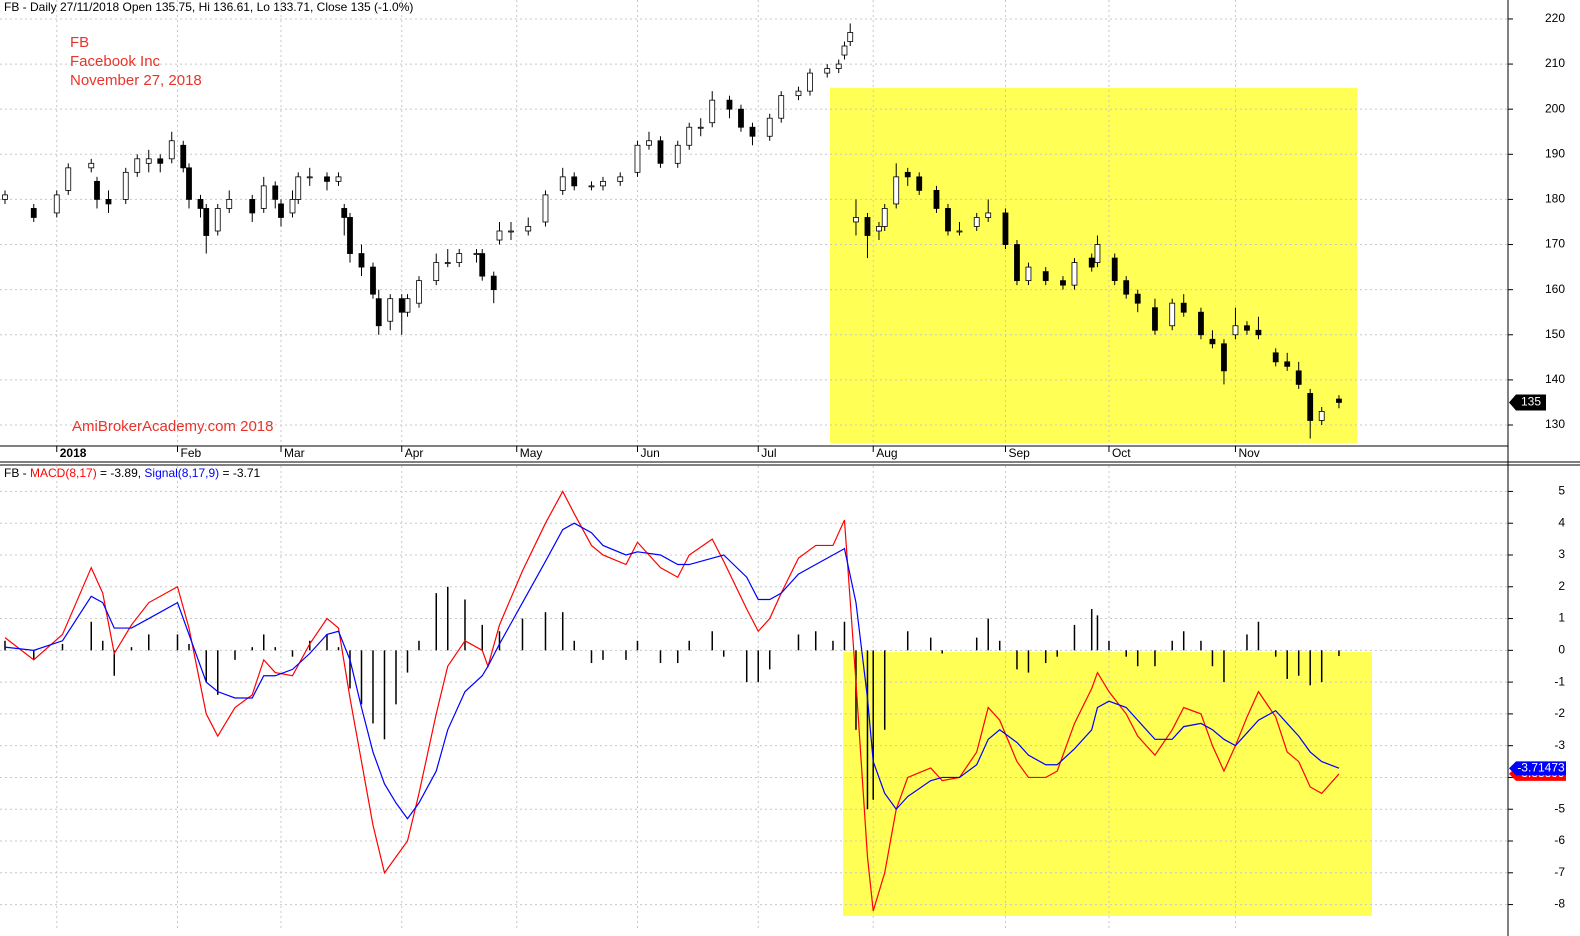 The height and width of the screenshot is (936, 1580). I want to click on legend-macd: MACD(8,17), so click(63, 473).